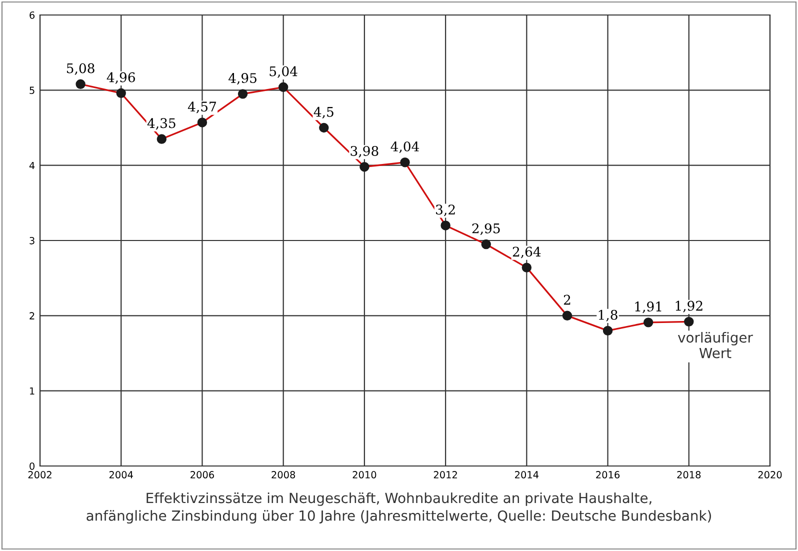 The height and width of the screenshot is (551, 798). Describe the element at coordinates (689, 306) in the screenshot. I see `data-label: 1,92` at that location.